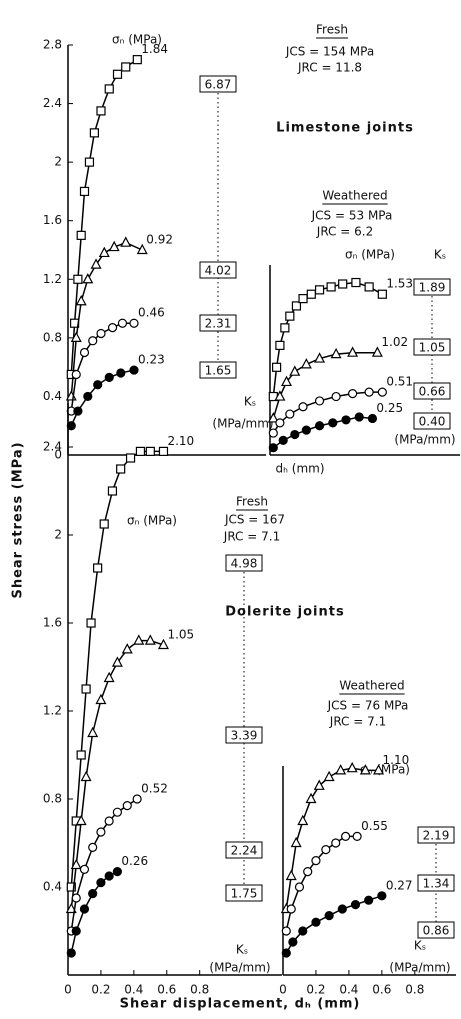  I want to click on y-tick-label: 1.2, so click(52, 711).